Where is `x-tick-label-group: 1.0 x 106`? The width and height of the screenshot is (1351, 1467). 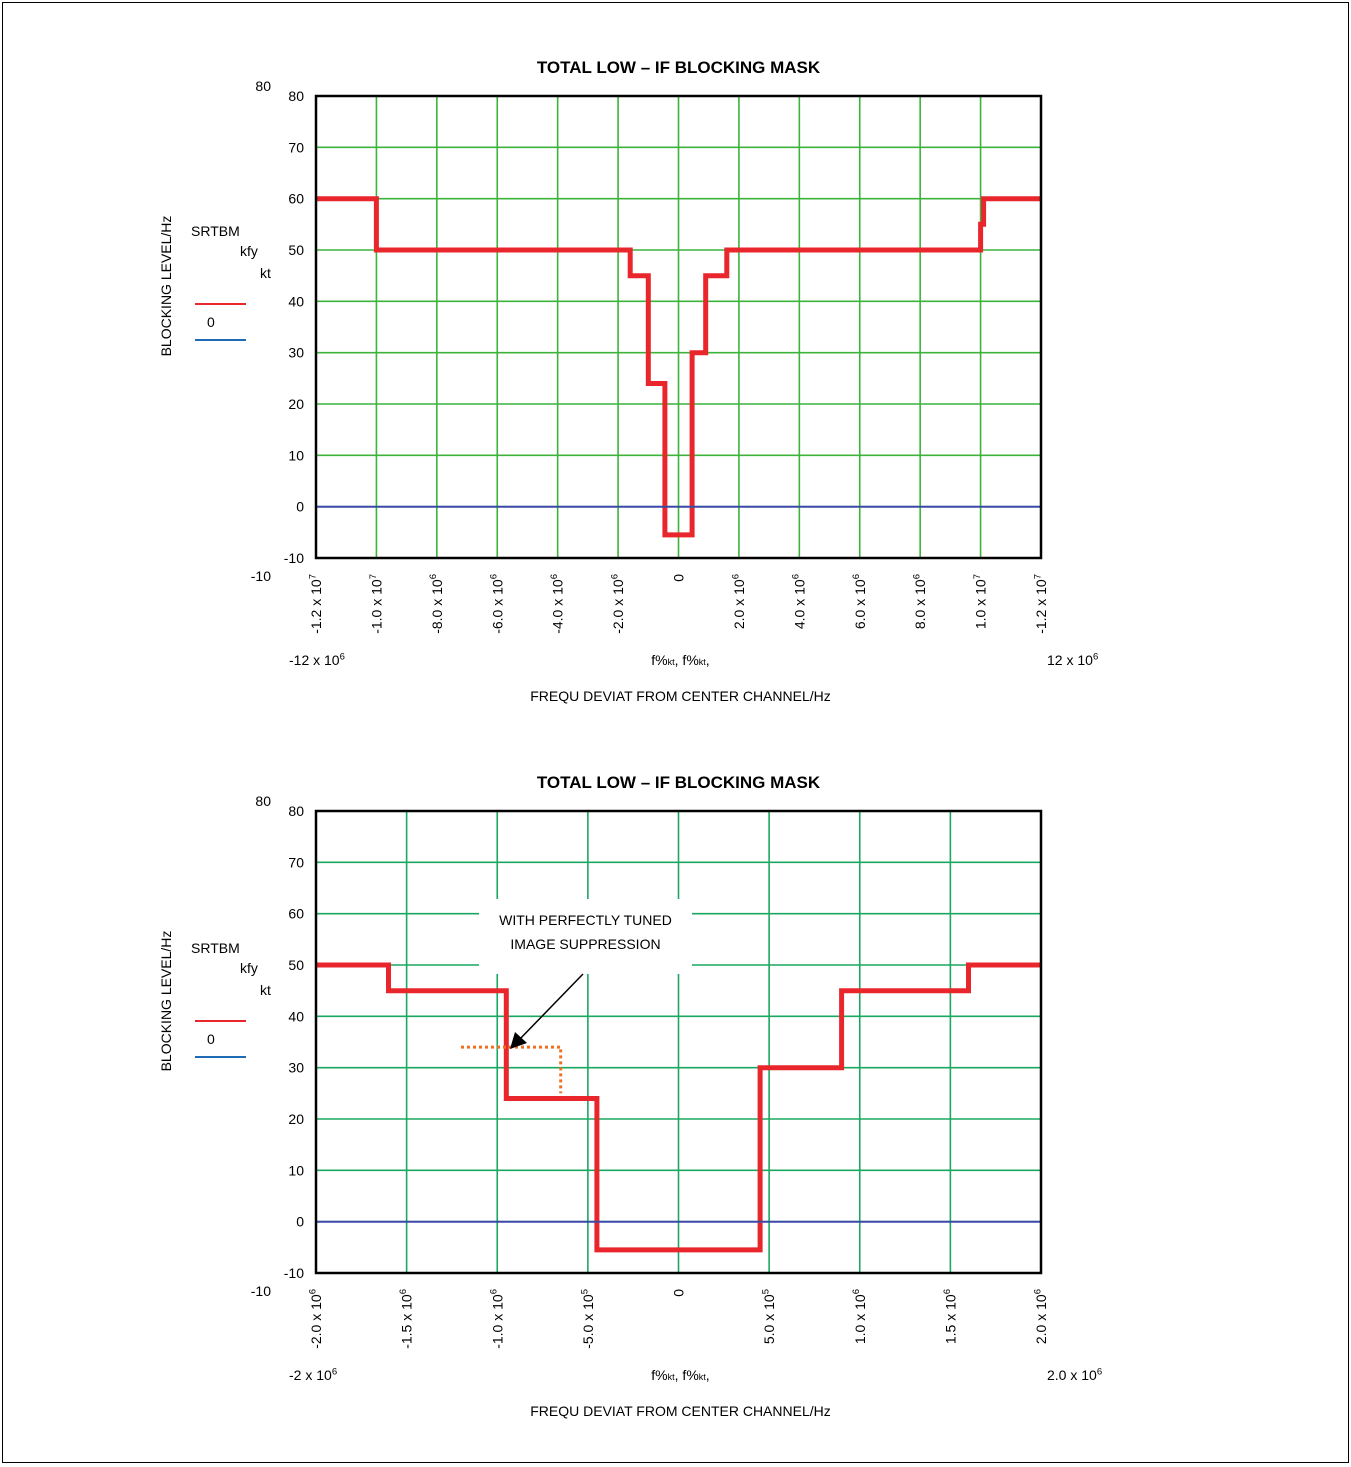
x-tick-label-group: 1.0 x 106 is located at coordinates (859, 1316).